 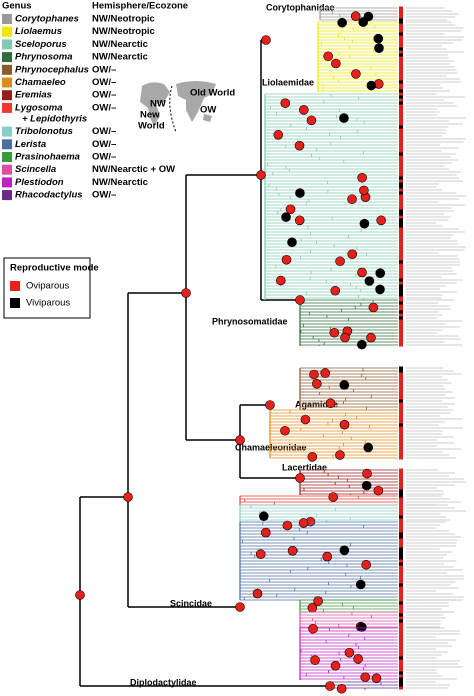 I want to click on legend-genus: Sceloporus, so click(x=41, y=44).